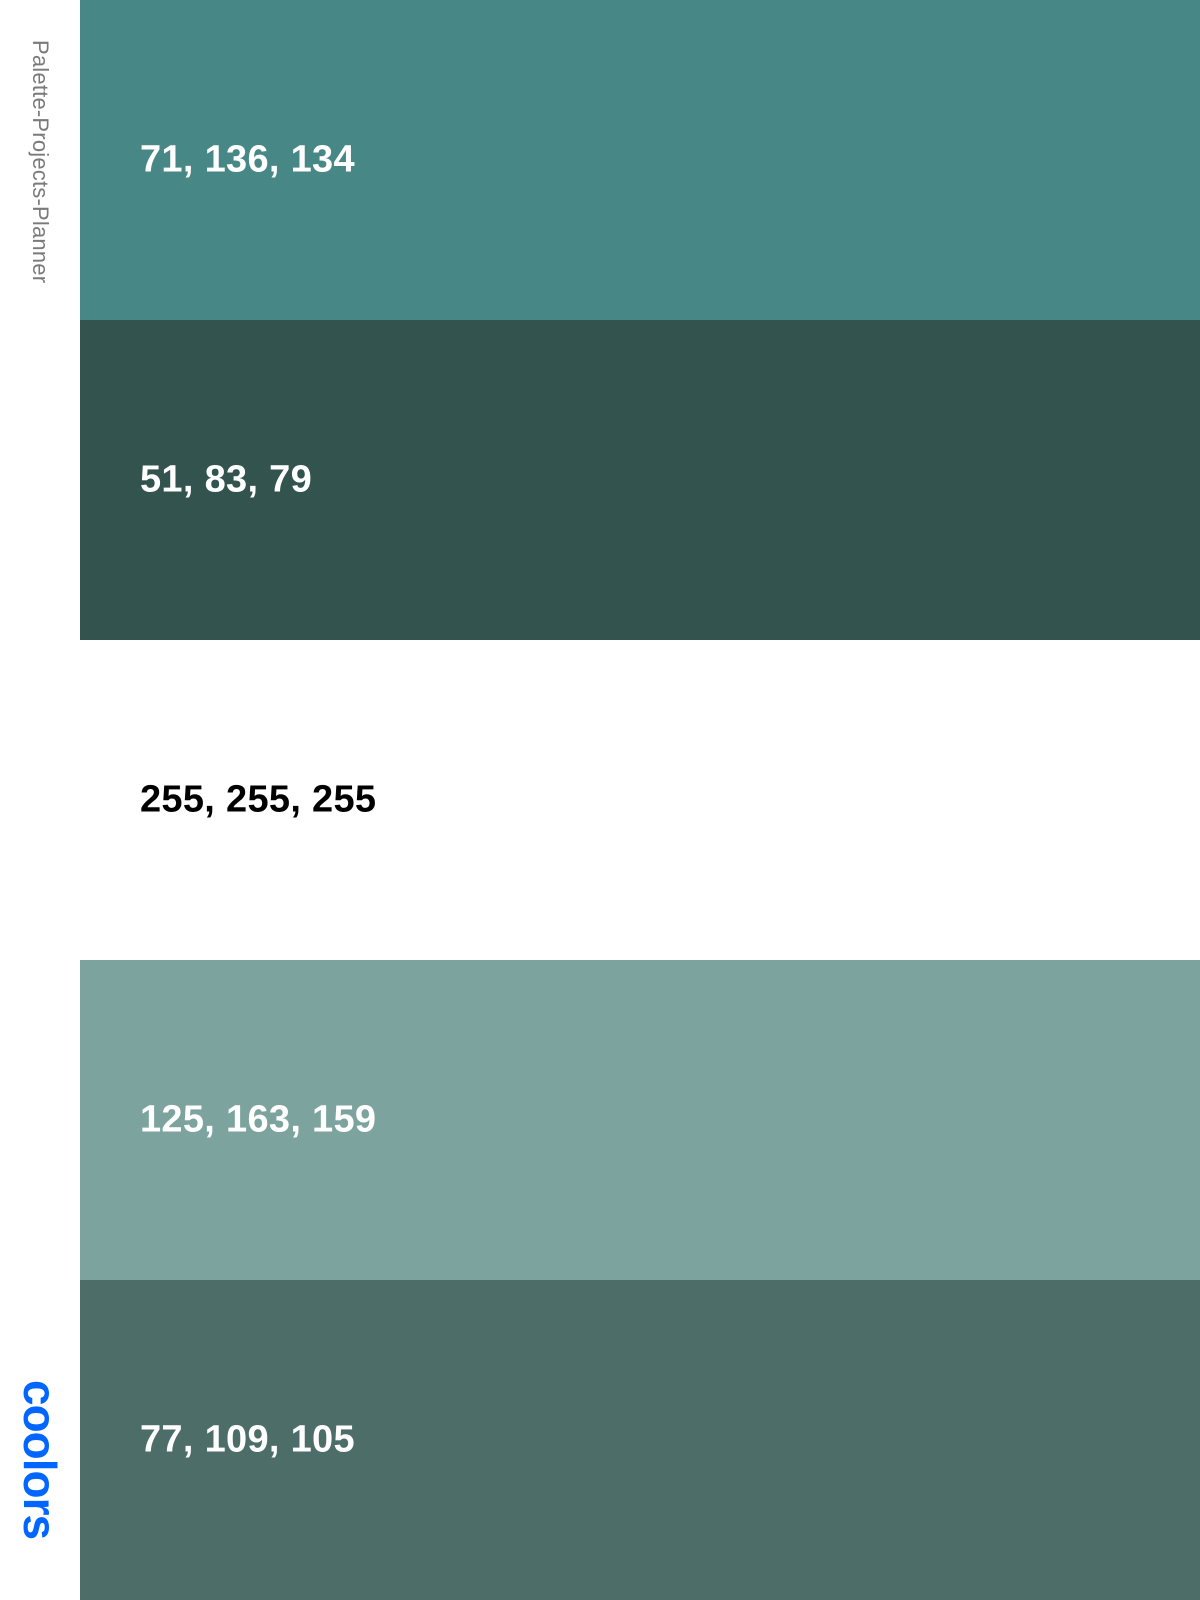 Image resolution: width=1200 pixels, height=1600 pixels. I want to click on sidebar: Palette-Projects-Planner coolors, so click(40, 800).